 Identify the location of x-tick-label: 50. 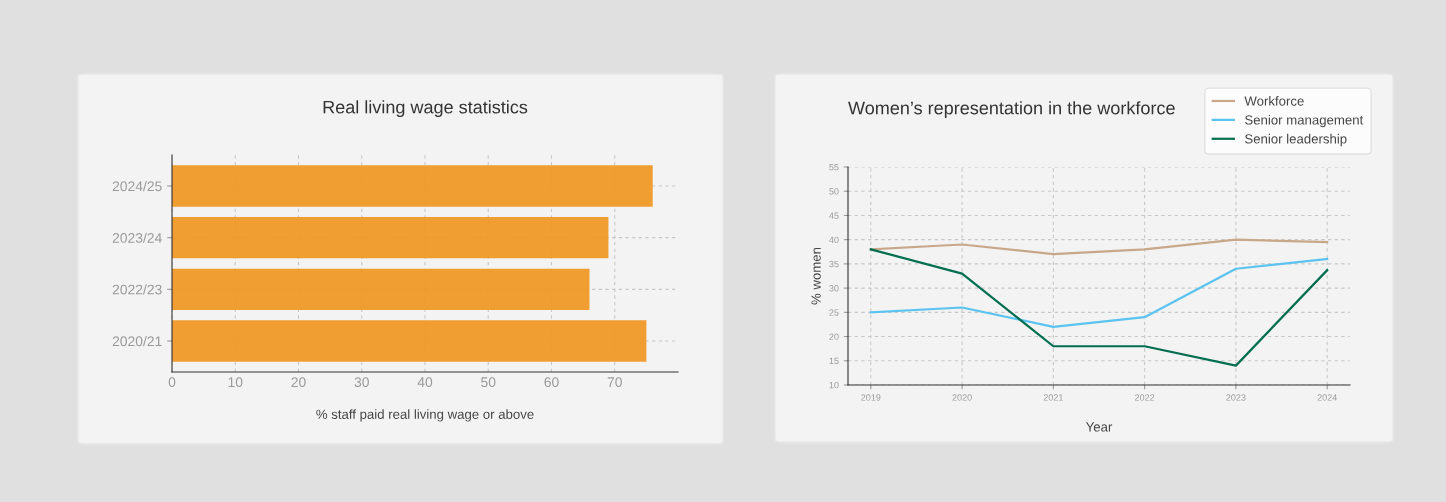
(488, 382).